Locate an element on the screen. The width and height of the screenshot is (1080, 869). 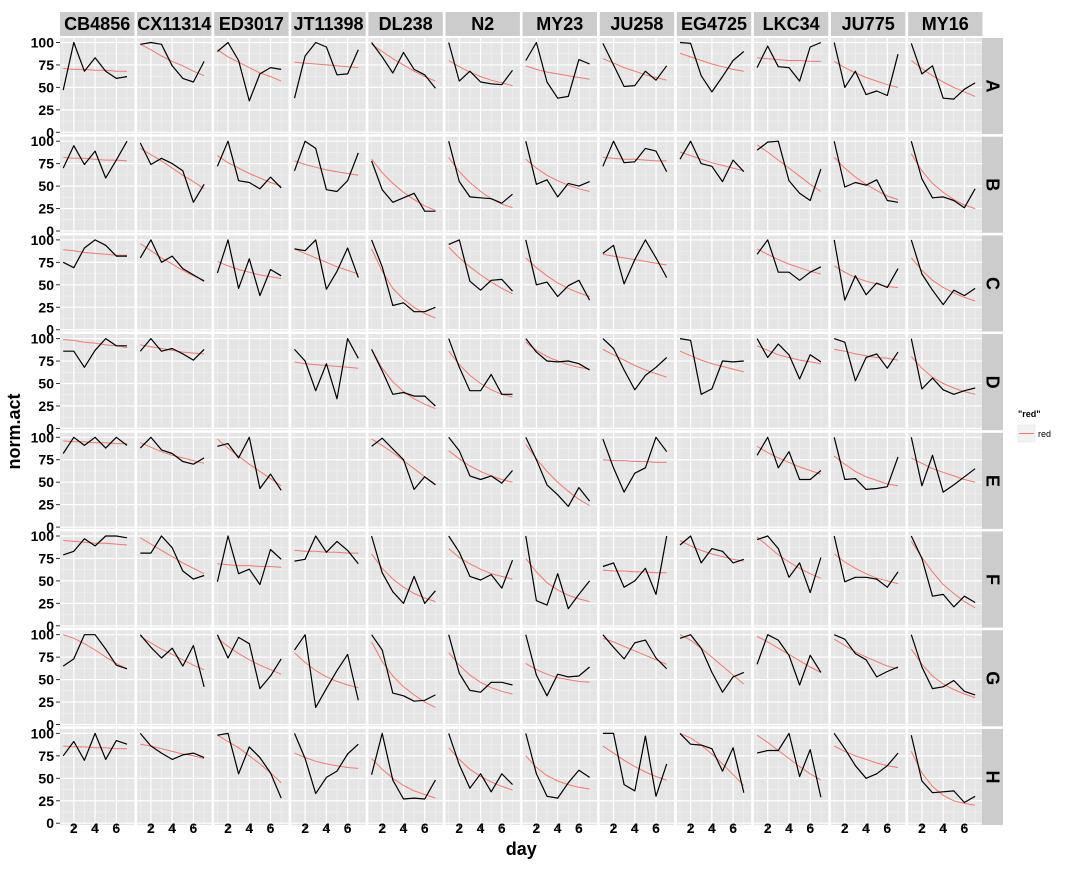
facet-panel-H-N2 is located at coordinates (482, 776).